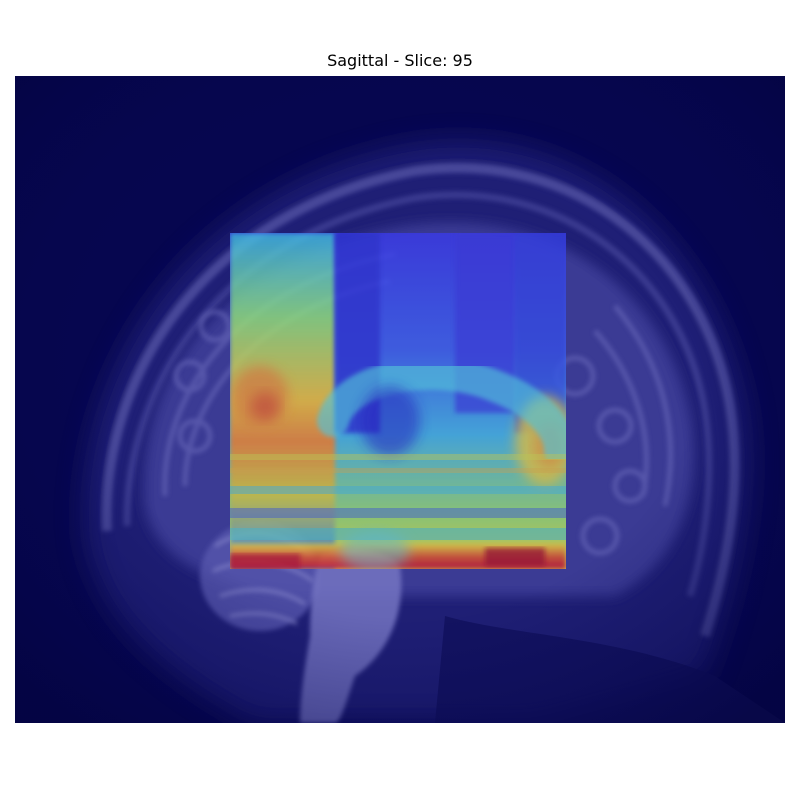 Image resolution: width=800 pixels, height=800 pixels. I want to click on figure-title: Sagittal - Slice: 95, so click(400, 60).